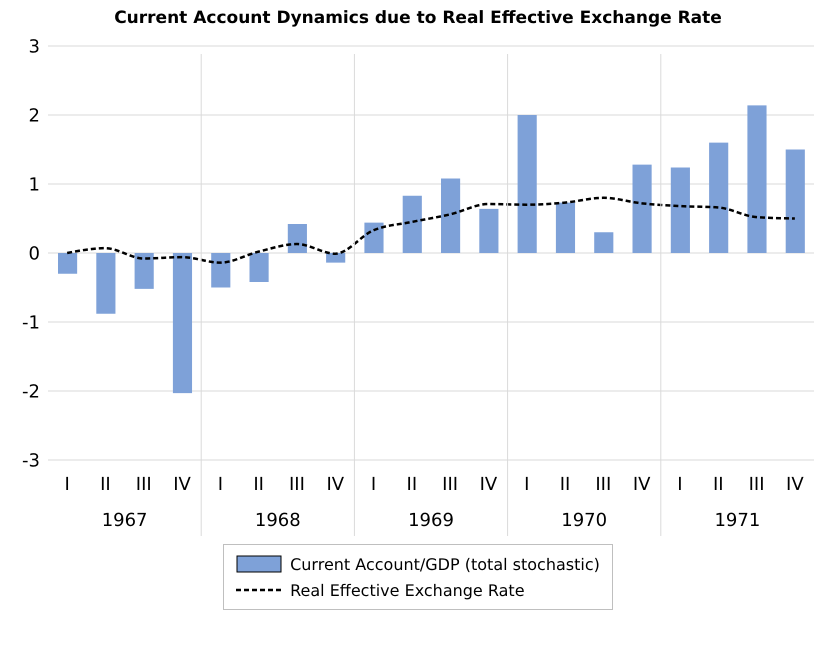  What do you see at coordinates (125, 520) in the screenshot?
I see `text: 1967` at bounding box center [125, 520].